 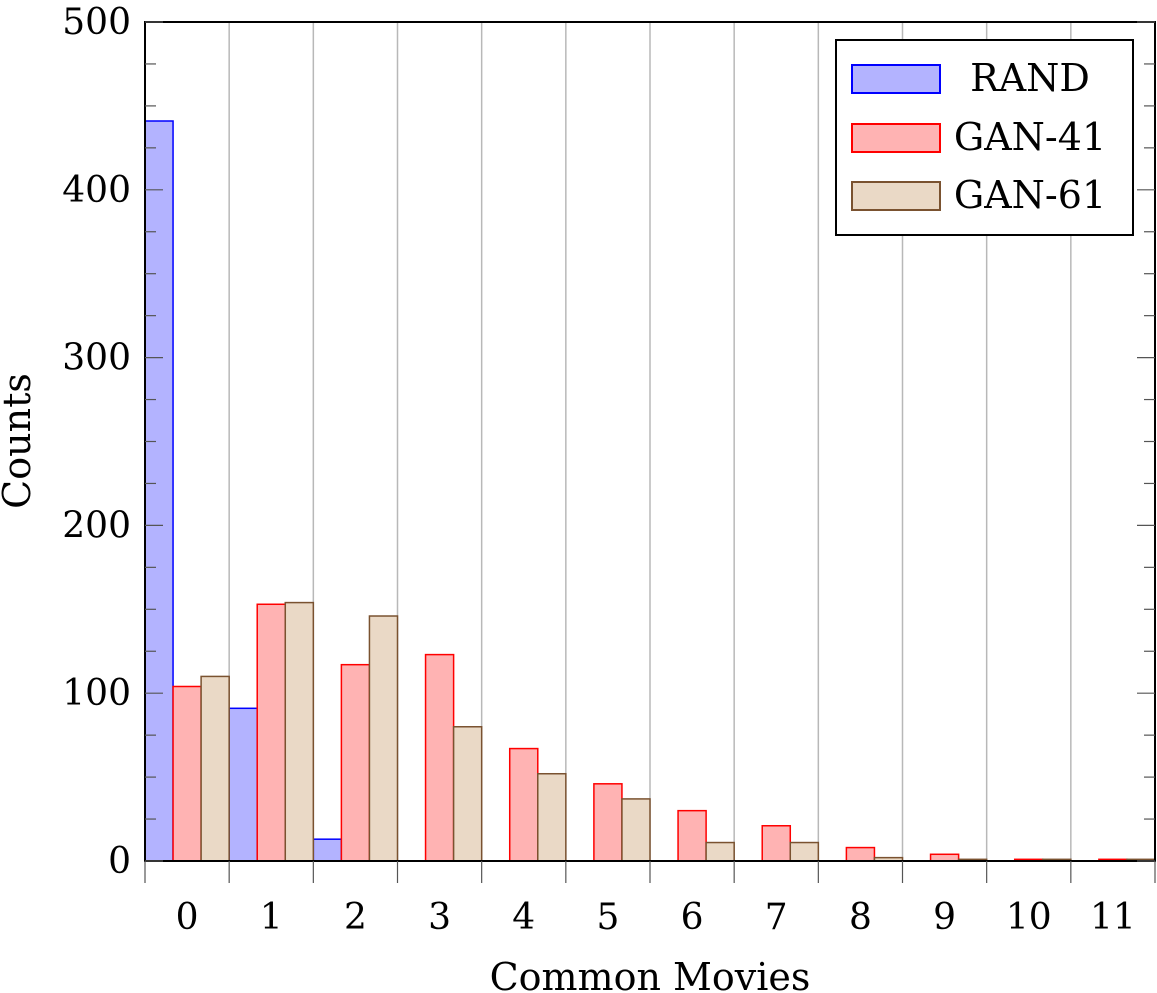 I want to click on x-tick-label: 2, so click(x=355, y=917).